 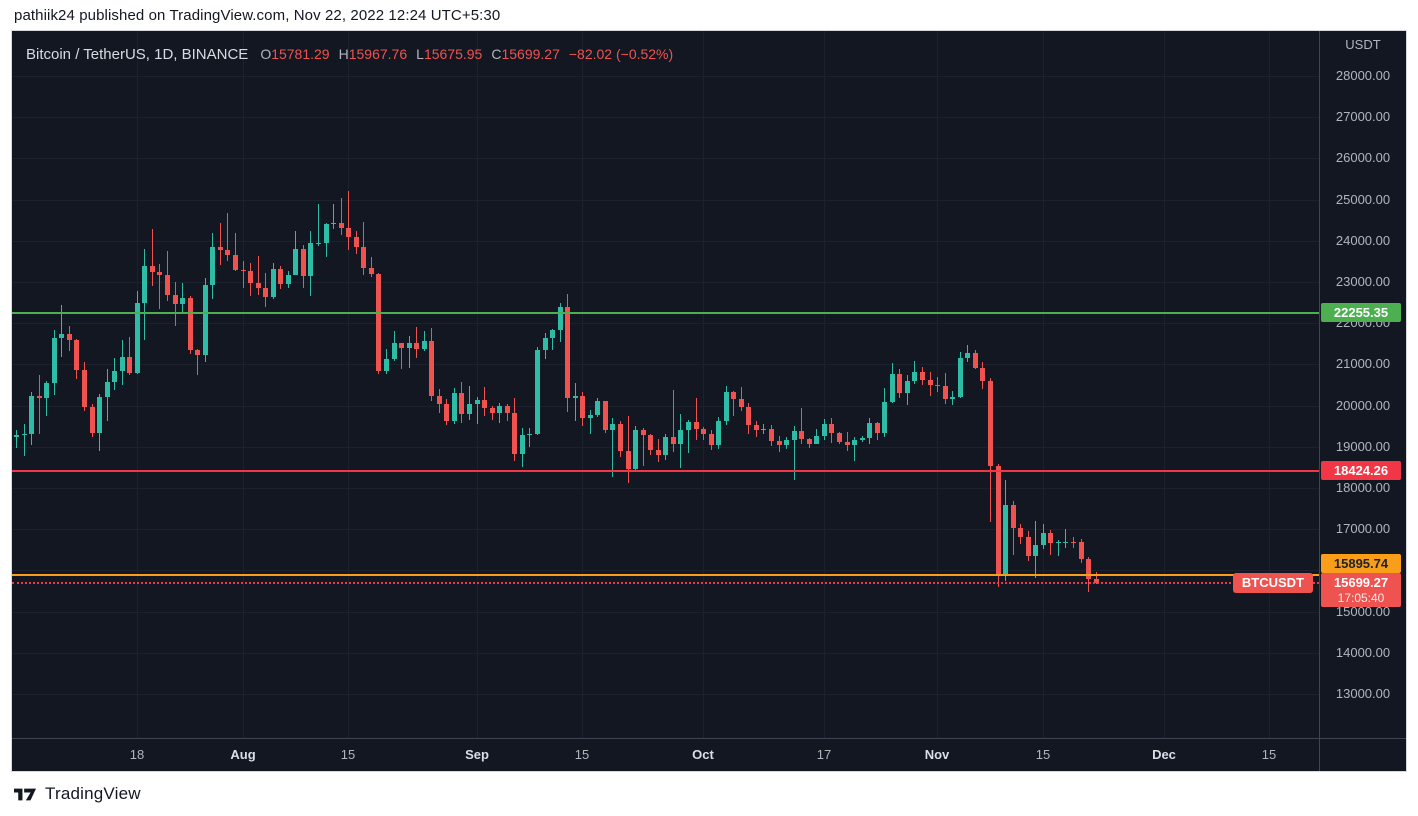 What do you see at coordinates (93, 793) in the screenshot?
I see `tradingview-wordmark: TradingView` at bounding box center [93, 793].